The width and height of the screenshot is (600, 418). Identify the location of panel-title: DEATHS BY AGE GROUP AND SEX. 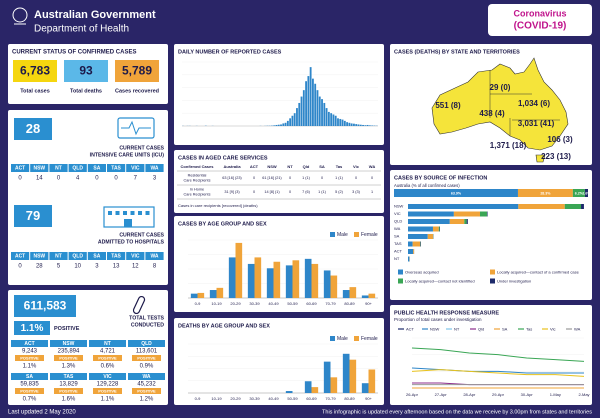
(224, 326).